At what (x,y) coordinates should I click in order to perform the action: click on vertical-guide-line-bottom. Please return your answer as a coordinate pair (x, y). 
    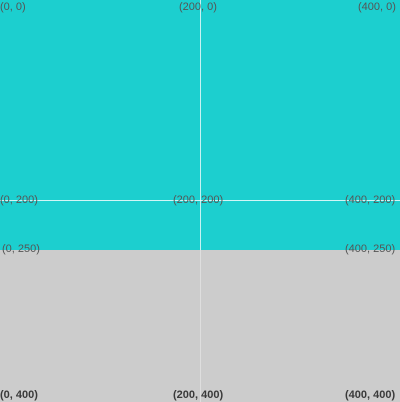
    Looking at the image, I should click on (200, 326).